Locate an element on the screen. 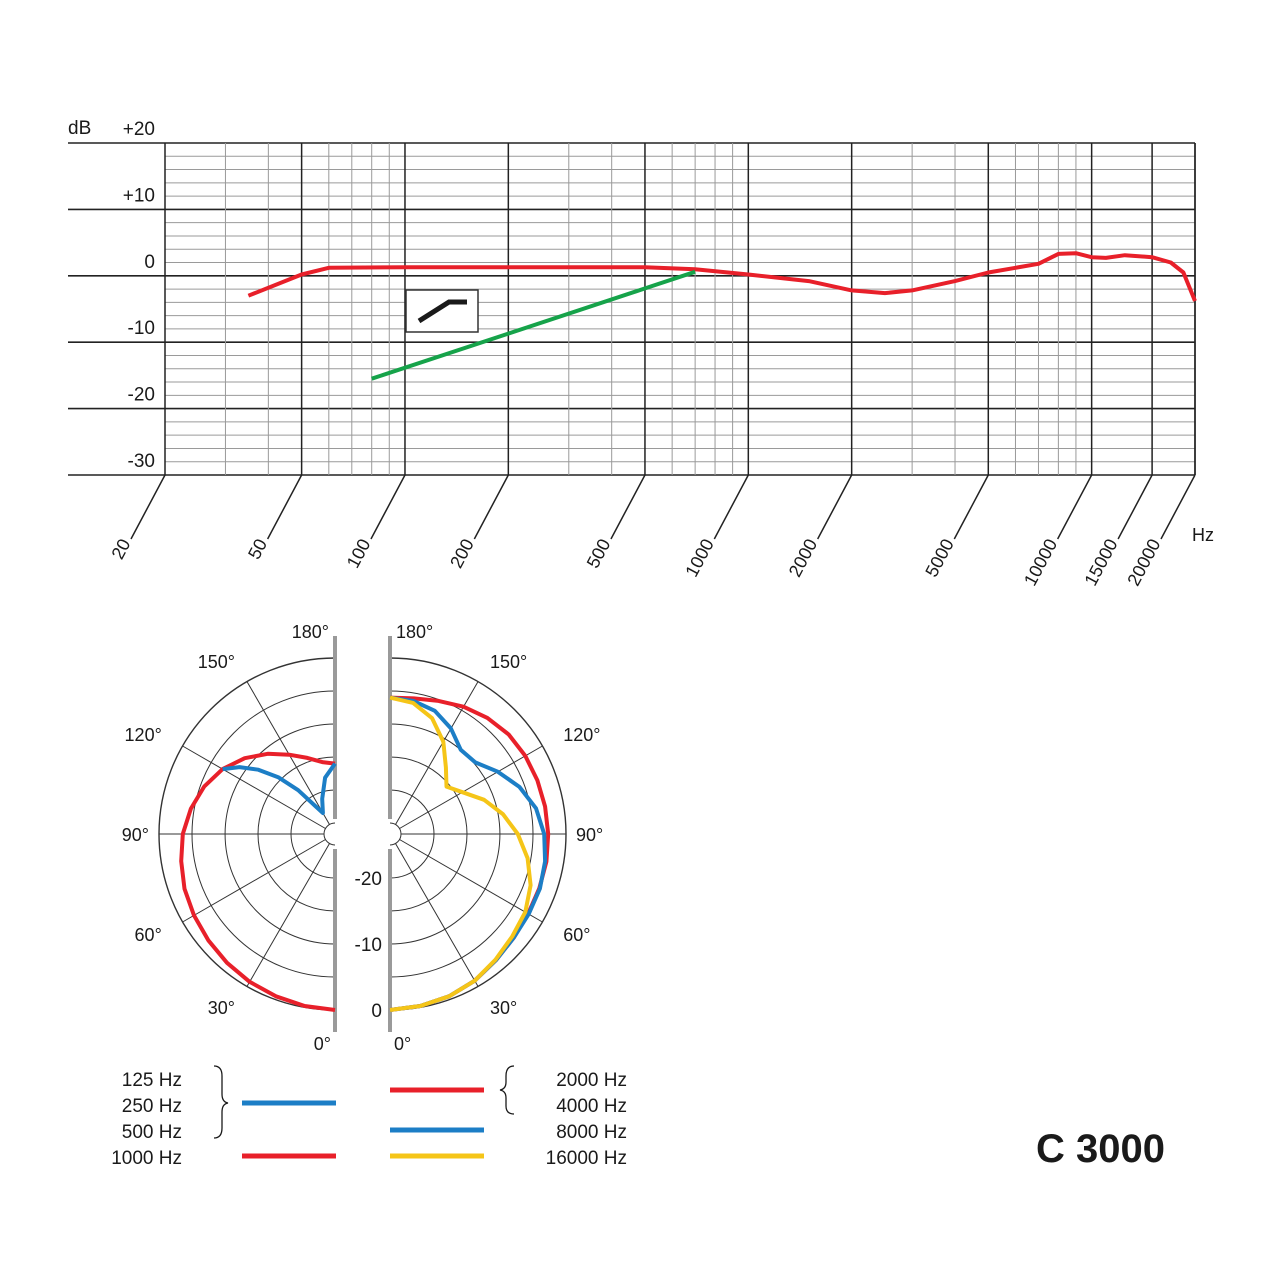 This screenshot has height=1280, width=1280. polar-radial-label: -10 is located at coordinates (368, 945).